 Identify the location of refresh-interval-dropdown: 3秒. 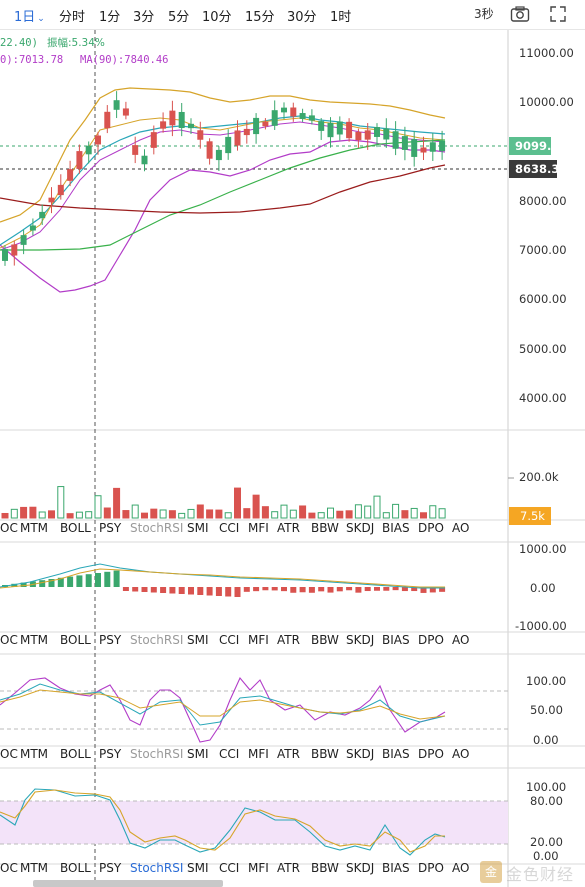
(484, 14).